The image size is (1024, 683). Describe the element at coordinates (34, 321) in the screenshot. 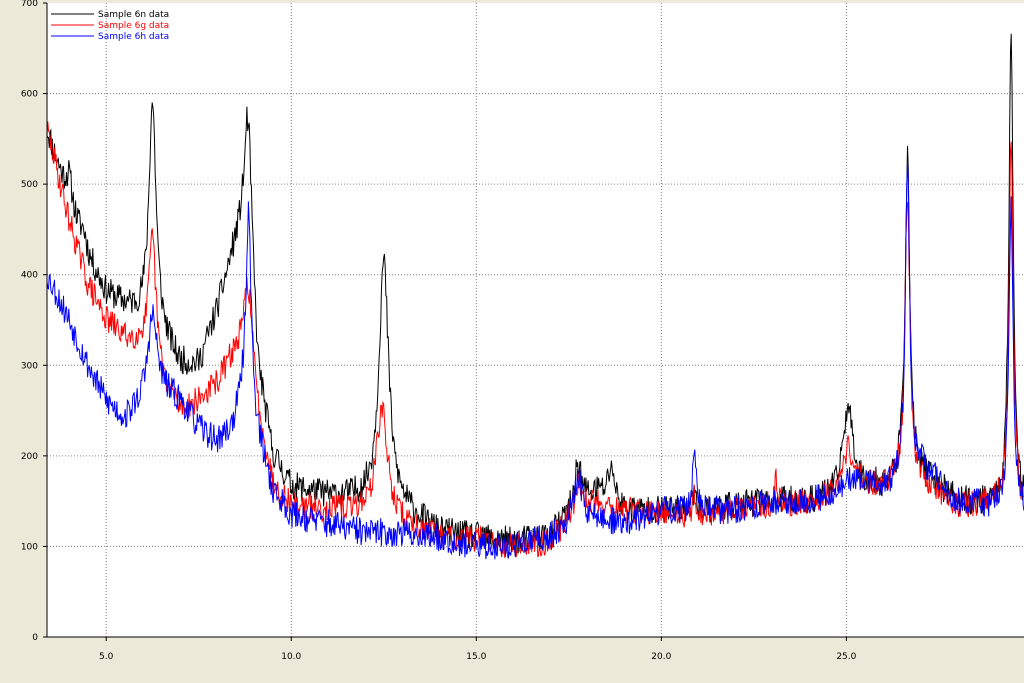

I see `y-ticks: 0 100 200 300 400 500 600 700` at that location.